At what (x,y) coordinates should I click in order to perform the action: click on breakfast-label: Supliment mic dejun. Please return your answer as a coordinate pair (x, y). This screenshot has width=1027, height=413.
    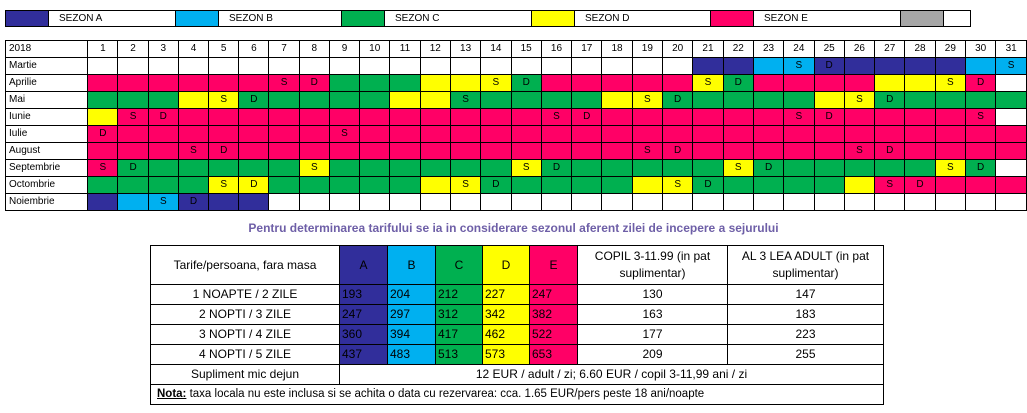
    Looking at the image, I should click on (245, 374).